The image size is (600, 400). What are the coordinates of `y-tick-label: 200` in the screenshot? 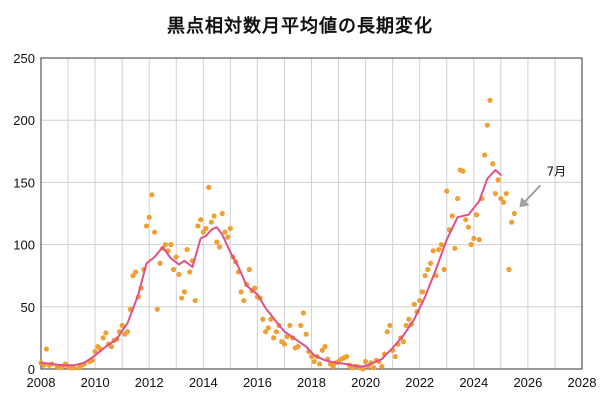 It's located at (24, 120).